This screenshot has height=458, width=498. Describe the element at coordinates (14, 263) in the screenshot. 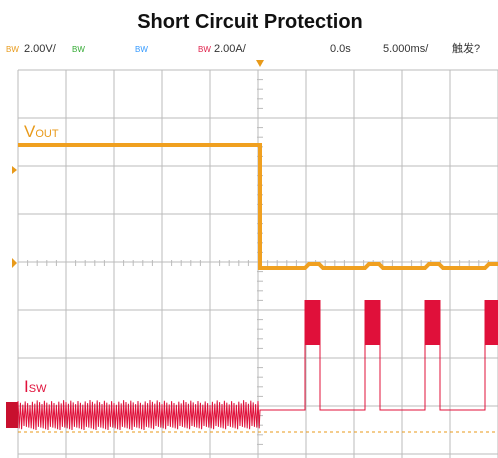

I see `ch-marker` at that location.